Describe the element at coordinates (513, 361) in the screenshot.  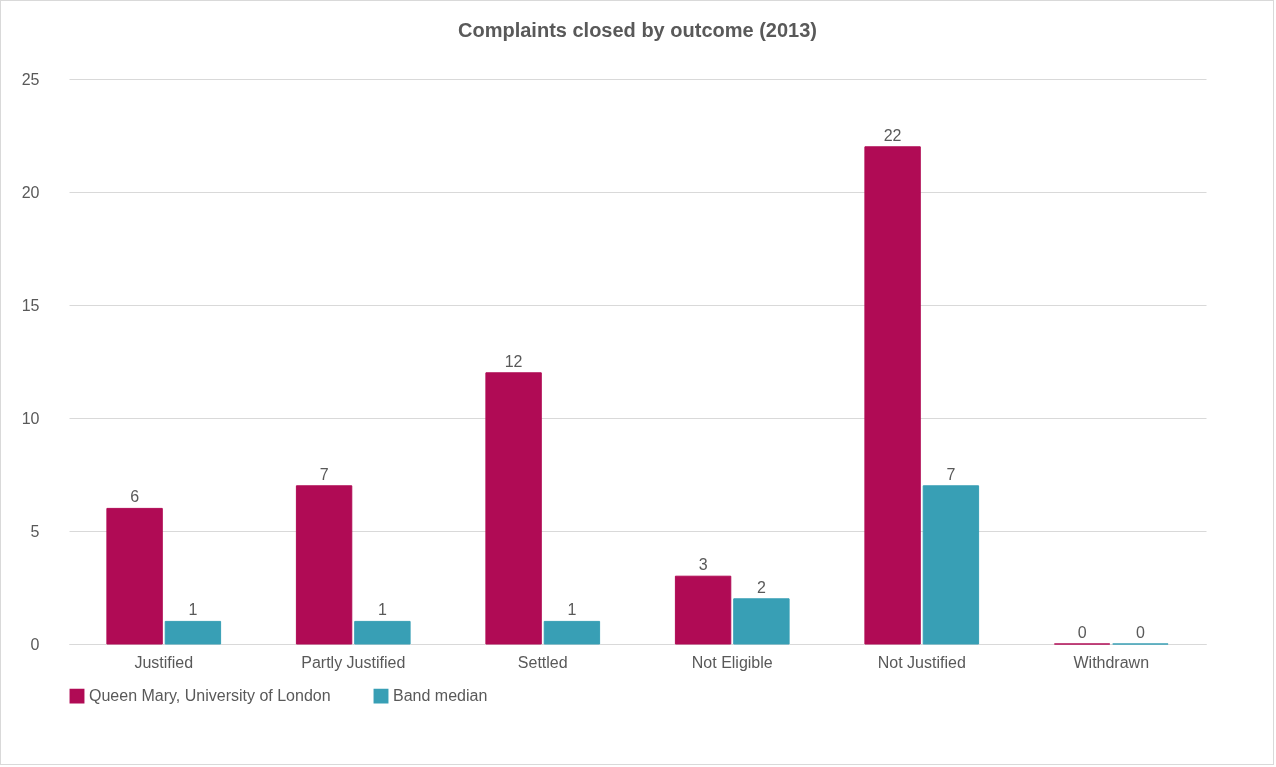
I see `data-label: 12` at that location.